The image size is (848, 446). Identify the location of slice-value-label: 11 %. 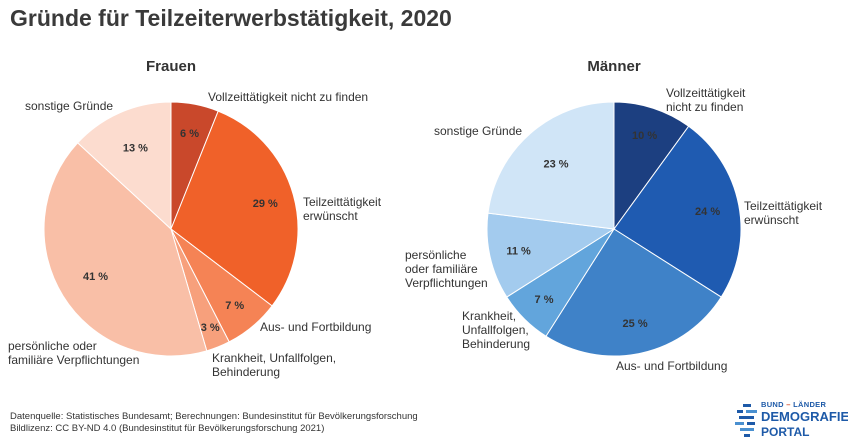
(518, 251).